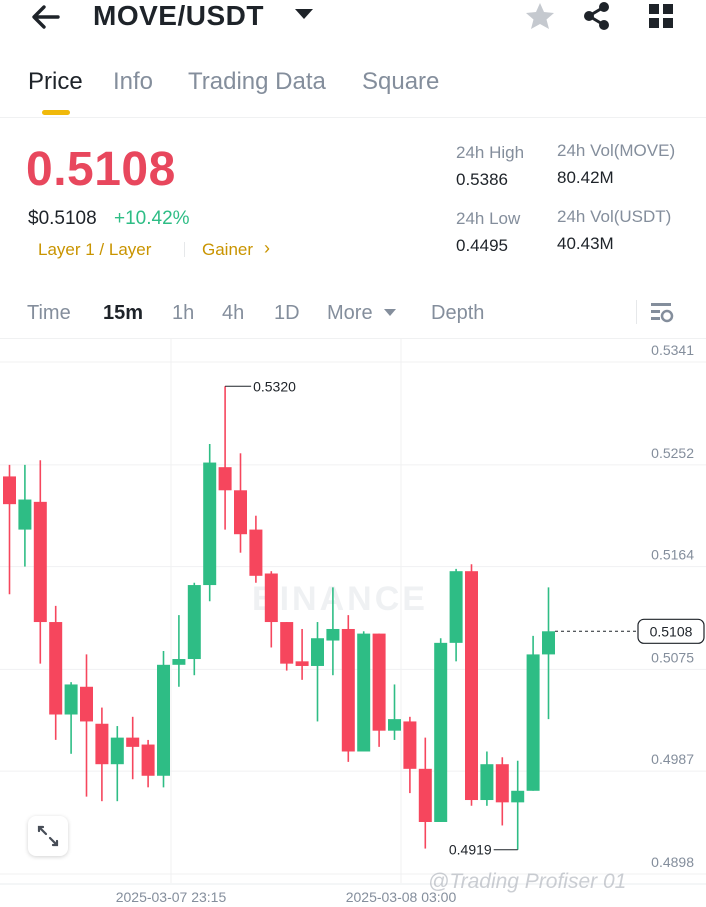  I want to click on gainer-tag: Gainer, so click(228, 249).